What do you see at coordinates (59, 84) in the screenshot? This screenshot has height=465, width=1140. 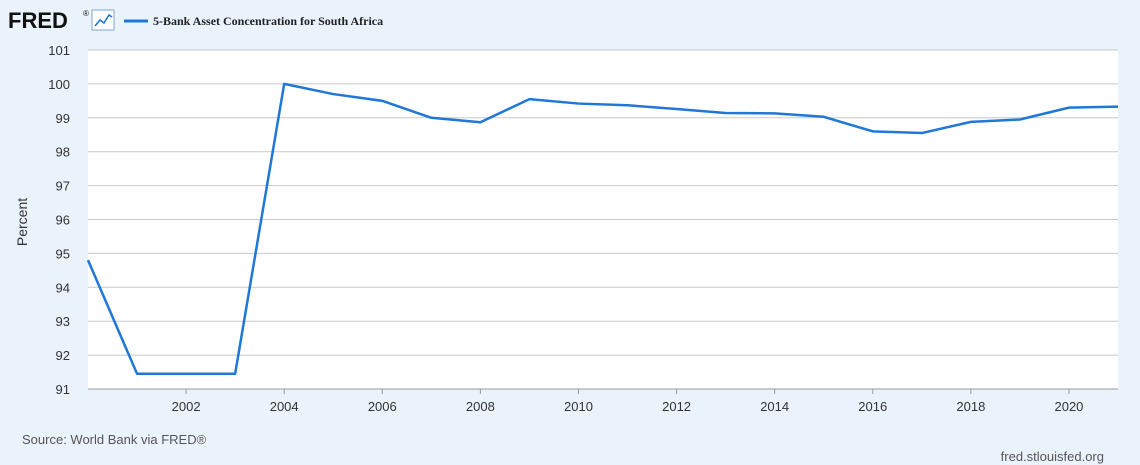 I see `y-tick-label: 100` at bounding box center [59, 84].